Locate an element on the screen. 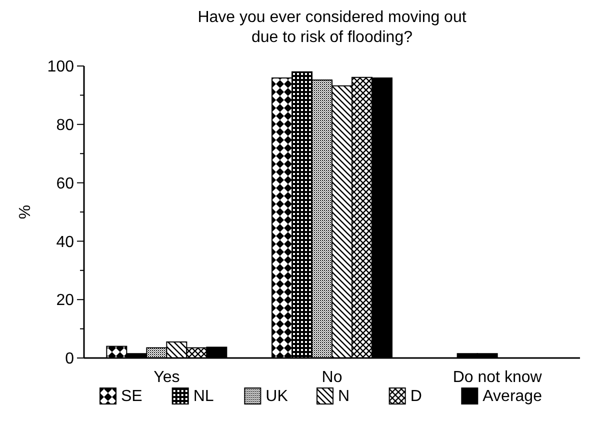 Image resolution: width=608 pixels, height=421 pixels. legend-label: D is located at coordinates (416, 396).